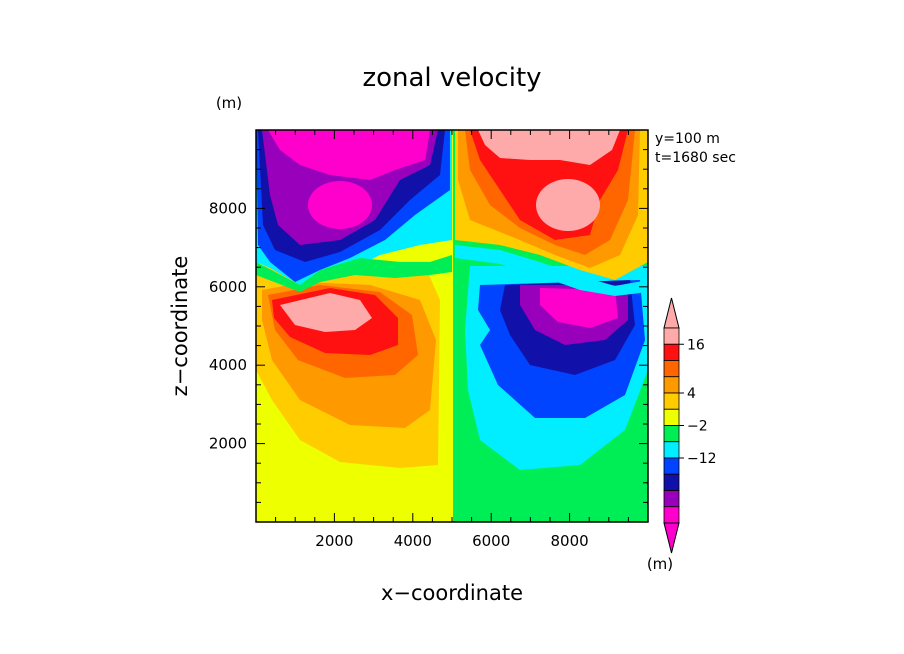 The width and height of the screenshot is (904, 654). What do you see at coordinates (696, 345) in the screenshot?
I see `colorbar-label: 16` at bounding box center [696, 345].